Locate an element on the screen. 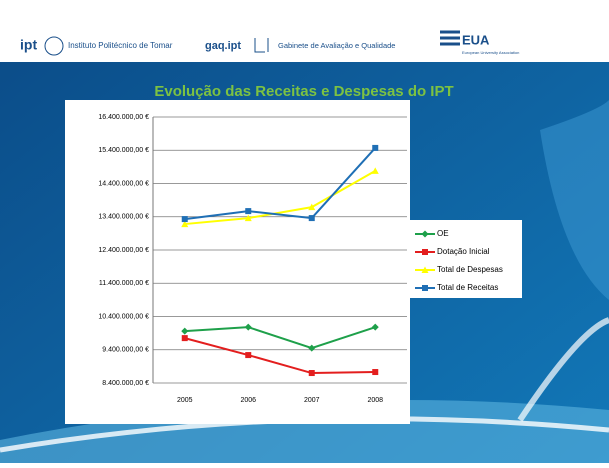 The height and width of the screenshot is (468, 609). legend-label: Total de Despesas is located at coordinates (470, 269).